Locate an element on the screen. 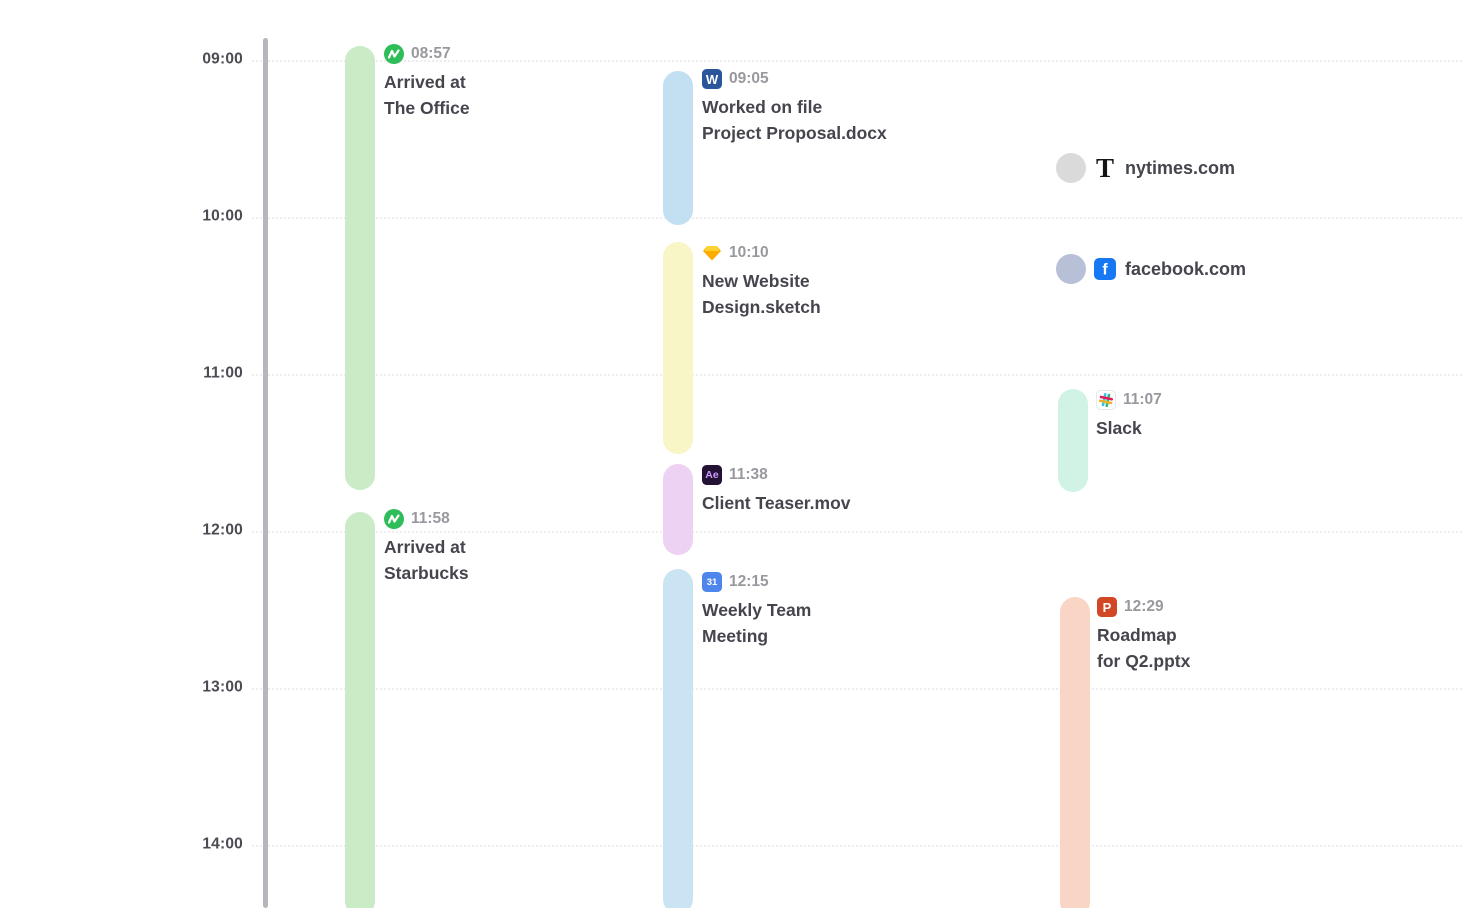 Image resolution: width=1480 pixels, height=908 pixels. entry-title-line: Client Teaser.mov is located at coordinates (776, 503).